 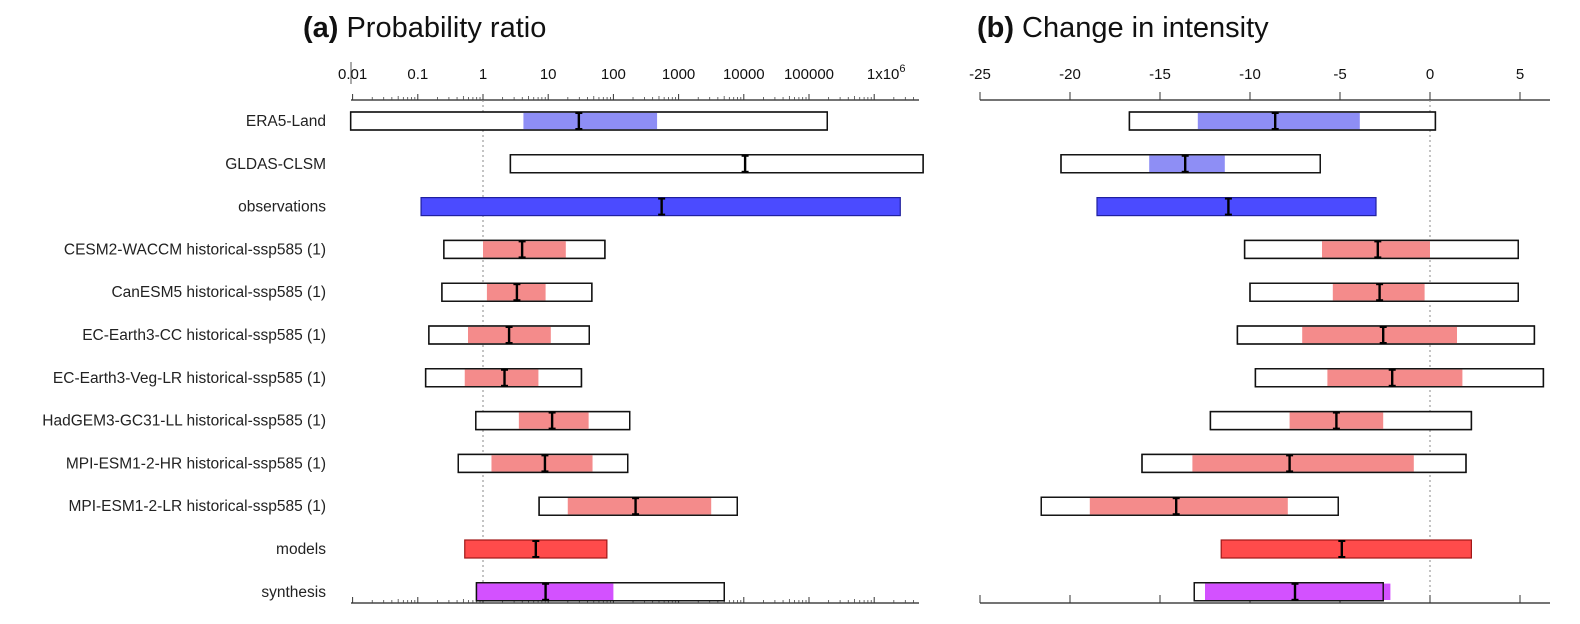 I want to click on panel-a-title-text: Probability ratio, so click(x=446, y=28).